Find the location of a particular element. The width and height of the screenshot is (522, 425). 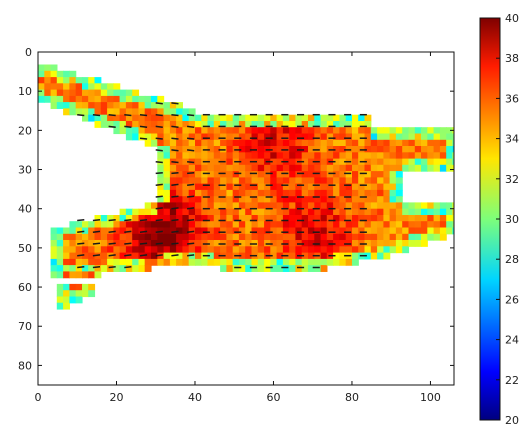

colorbar-tick-label: 24 is located at coordinates (512, 340).